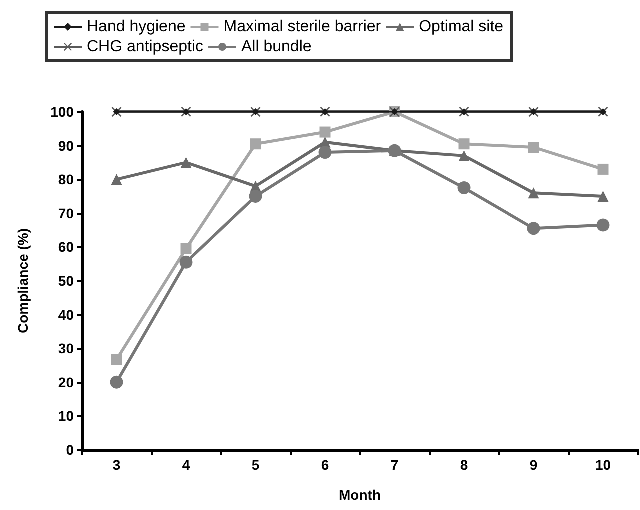  I want to click on x-tick-label: 3, so click(116, 465).